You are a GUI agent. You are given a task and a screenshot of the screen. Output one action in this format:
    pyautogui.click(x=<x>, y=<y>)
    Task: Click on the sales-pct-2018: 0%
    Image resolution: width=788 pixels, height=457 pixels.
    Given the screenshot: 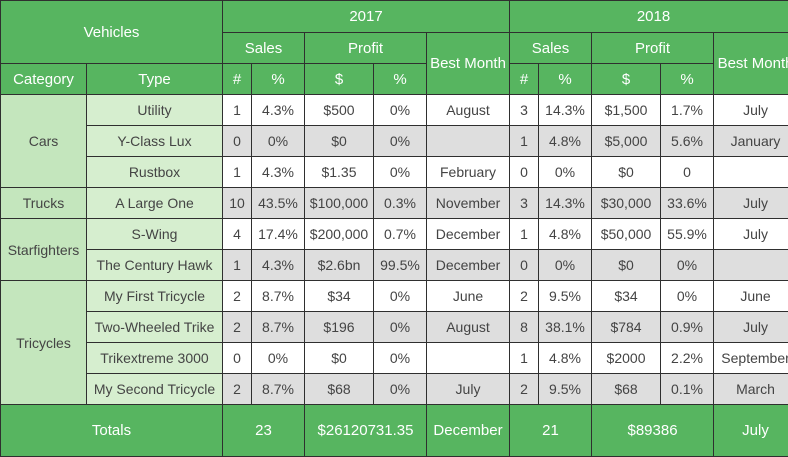 What is the action you would take?
    pyautogui.click(x=565, y=172)
    